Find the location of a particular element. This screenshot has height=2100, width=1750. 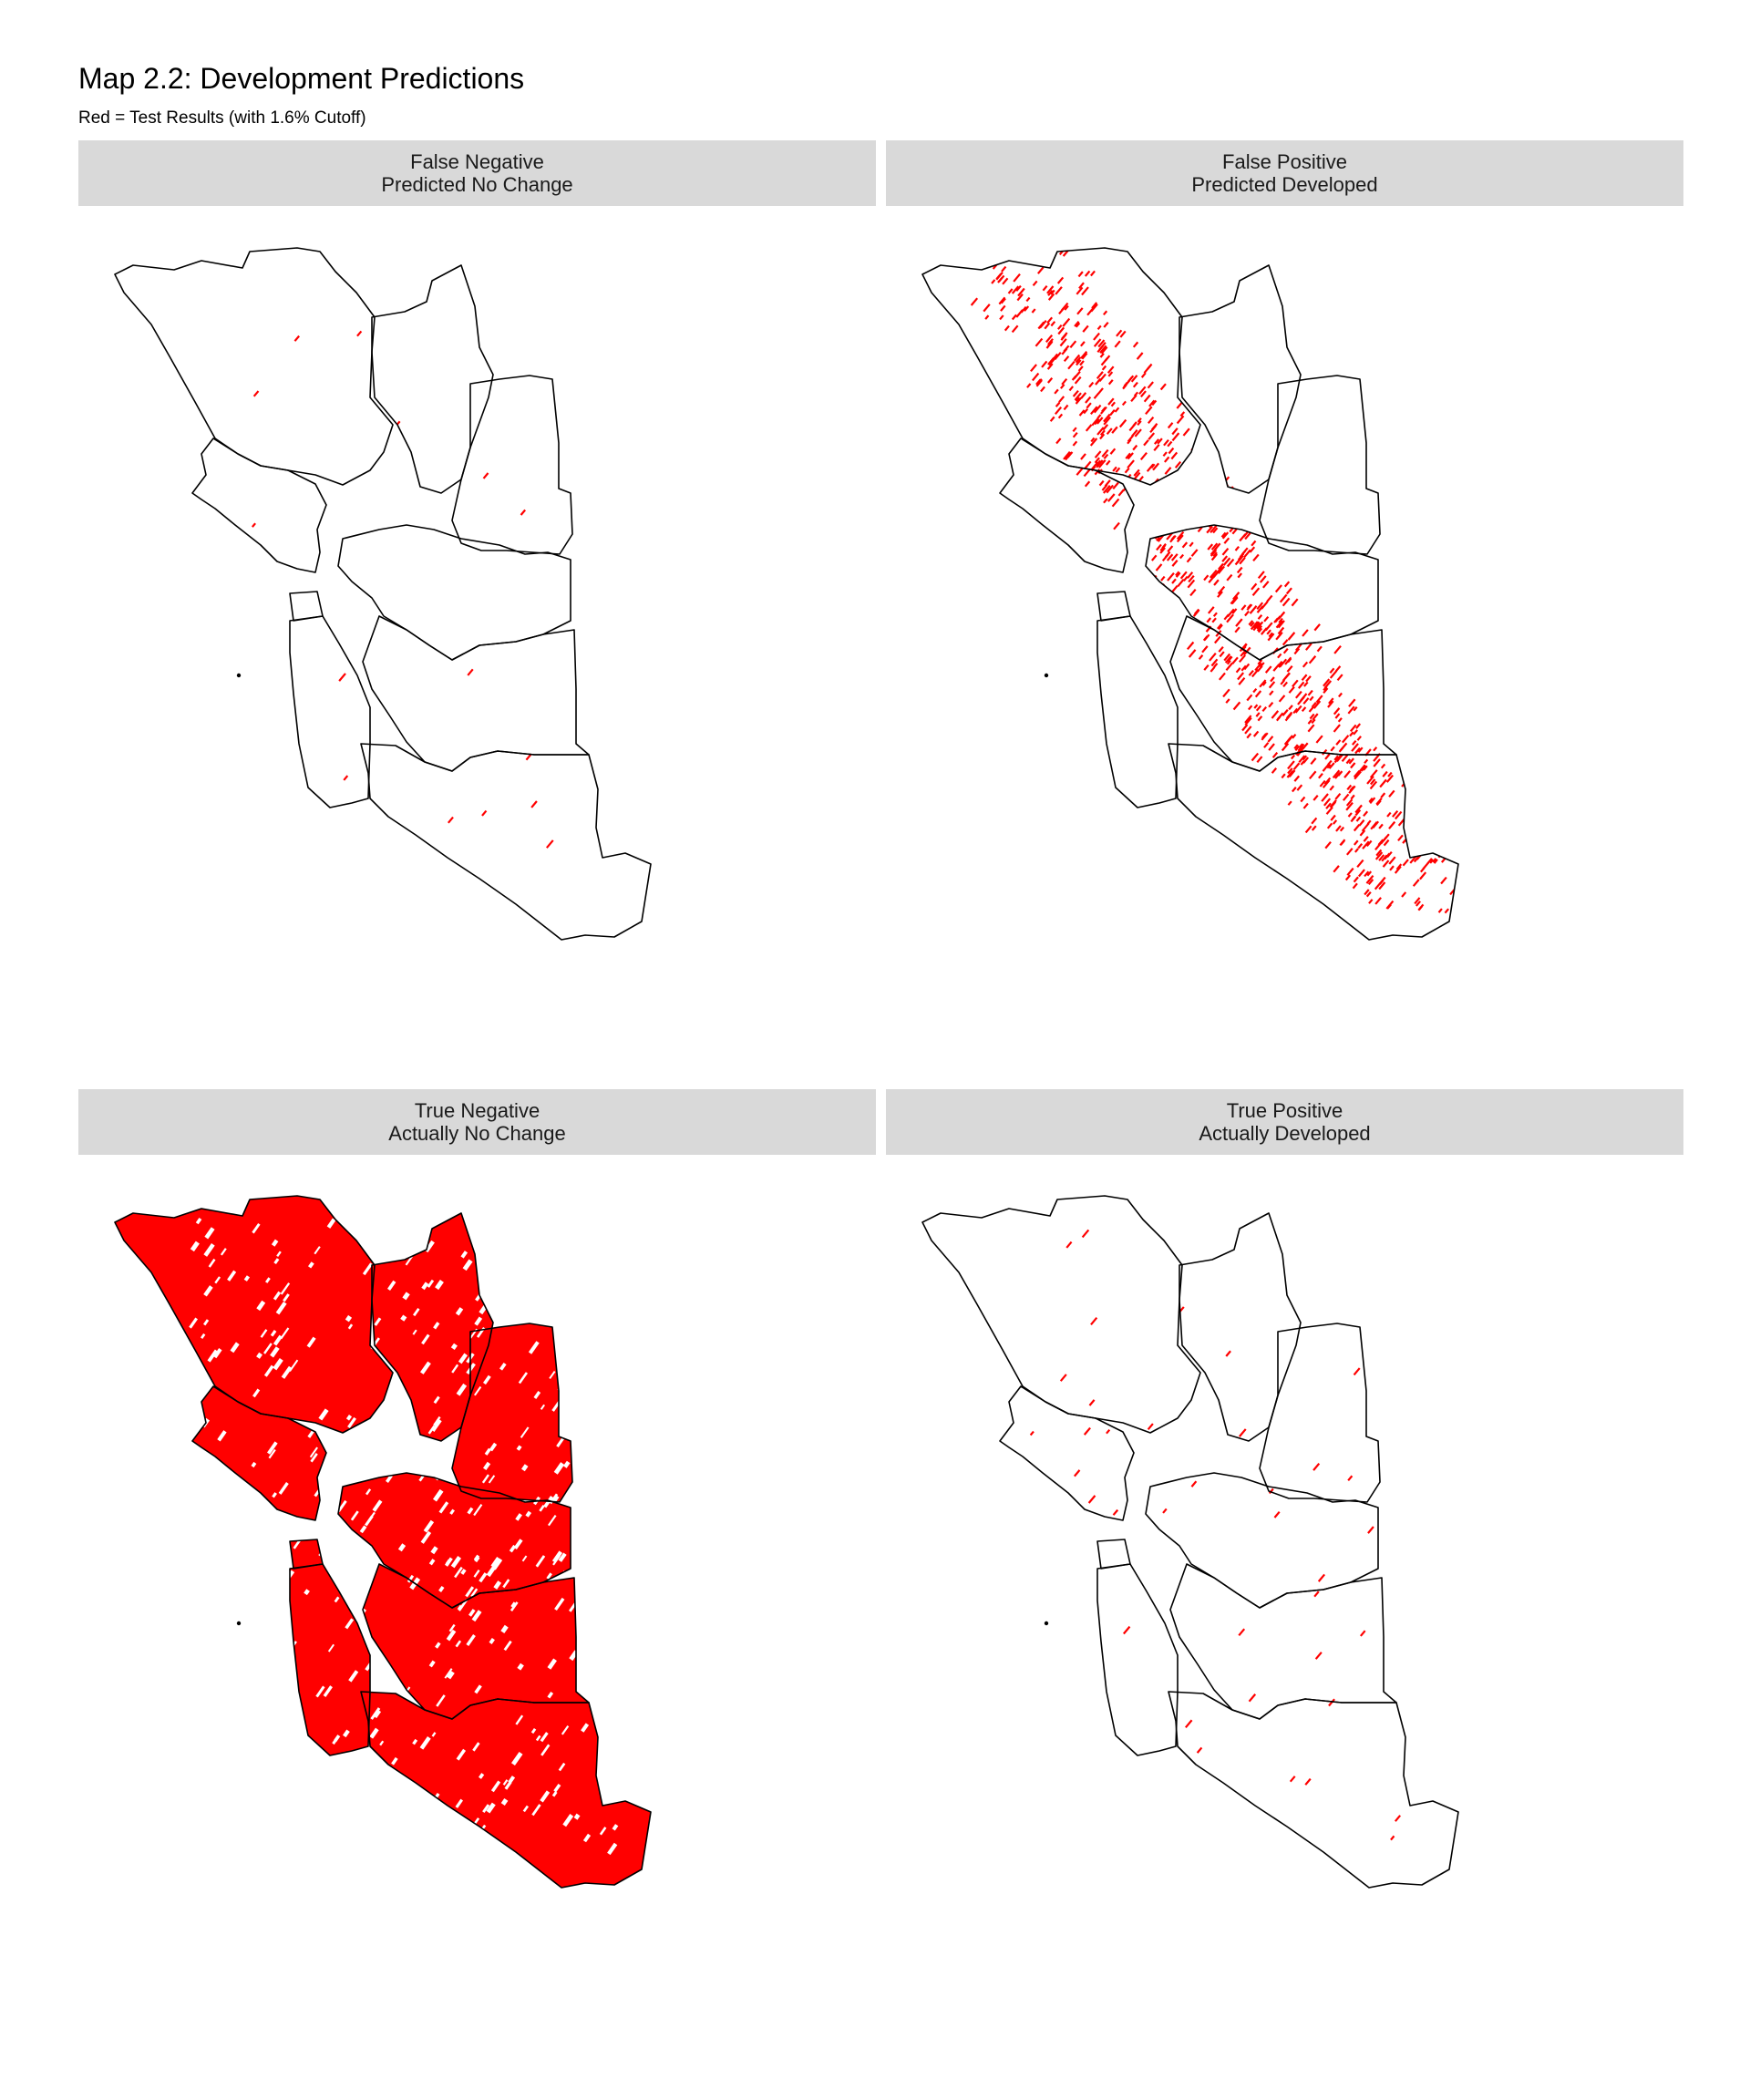

facet-label-line2: Predicted No Change is located at coordinates (477, 184).